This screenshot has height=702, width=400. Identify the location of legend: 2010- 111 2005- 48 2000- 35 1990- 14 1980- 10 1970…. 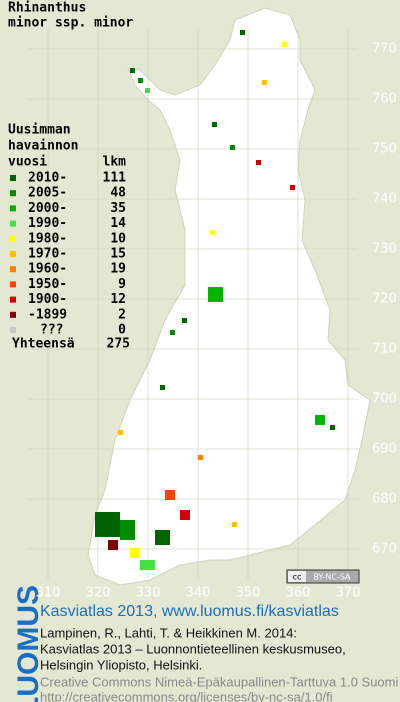
(68, 254).